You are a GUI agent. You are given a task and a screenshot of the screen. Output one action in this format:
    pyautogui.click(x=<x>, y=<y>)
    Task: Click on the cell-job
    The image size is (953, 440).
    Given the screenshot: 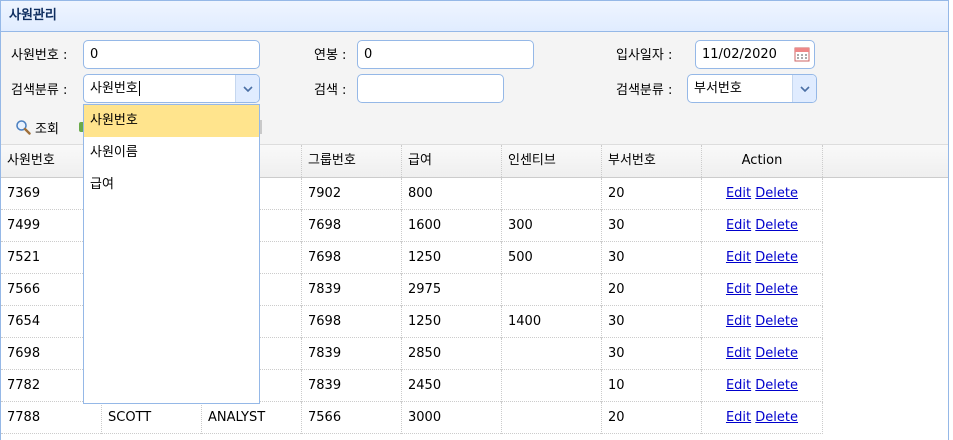 What is the action you would take?
    pyautogui.click(x=252, y=194)
    